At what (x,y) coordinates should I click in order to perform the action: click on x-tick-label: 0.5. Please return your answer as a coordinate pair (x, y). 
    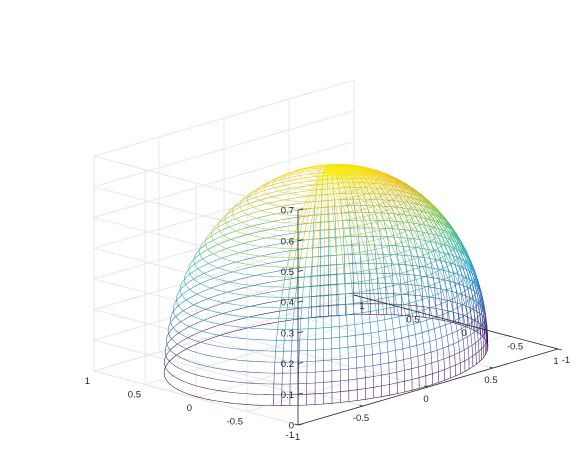
    Looking at the image, I should click on (490, 380).